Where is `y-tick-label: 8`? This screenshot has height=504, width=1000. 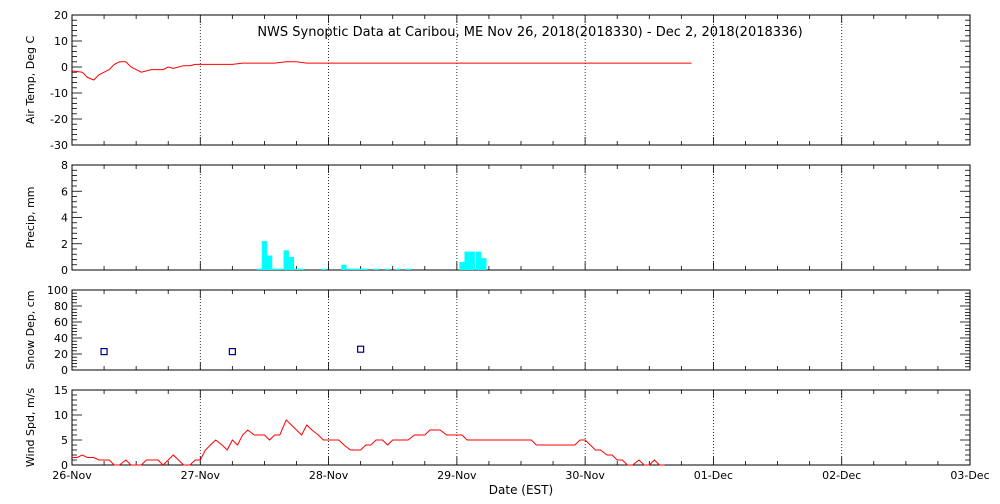
y-tick-label: 8 is located at coordinates (64, 165).